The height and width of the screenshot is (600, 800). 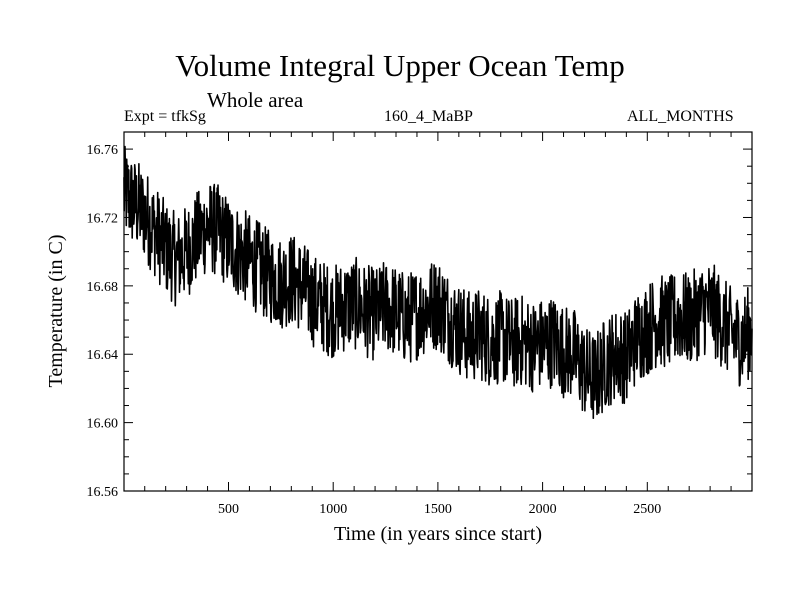 I want to click on experiment-label: Expt = tfkSg, so click(x=165, y=116).